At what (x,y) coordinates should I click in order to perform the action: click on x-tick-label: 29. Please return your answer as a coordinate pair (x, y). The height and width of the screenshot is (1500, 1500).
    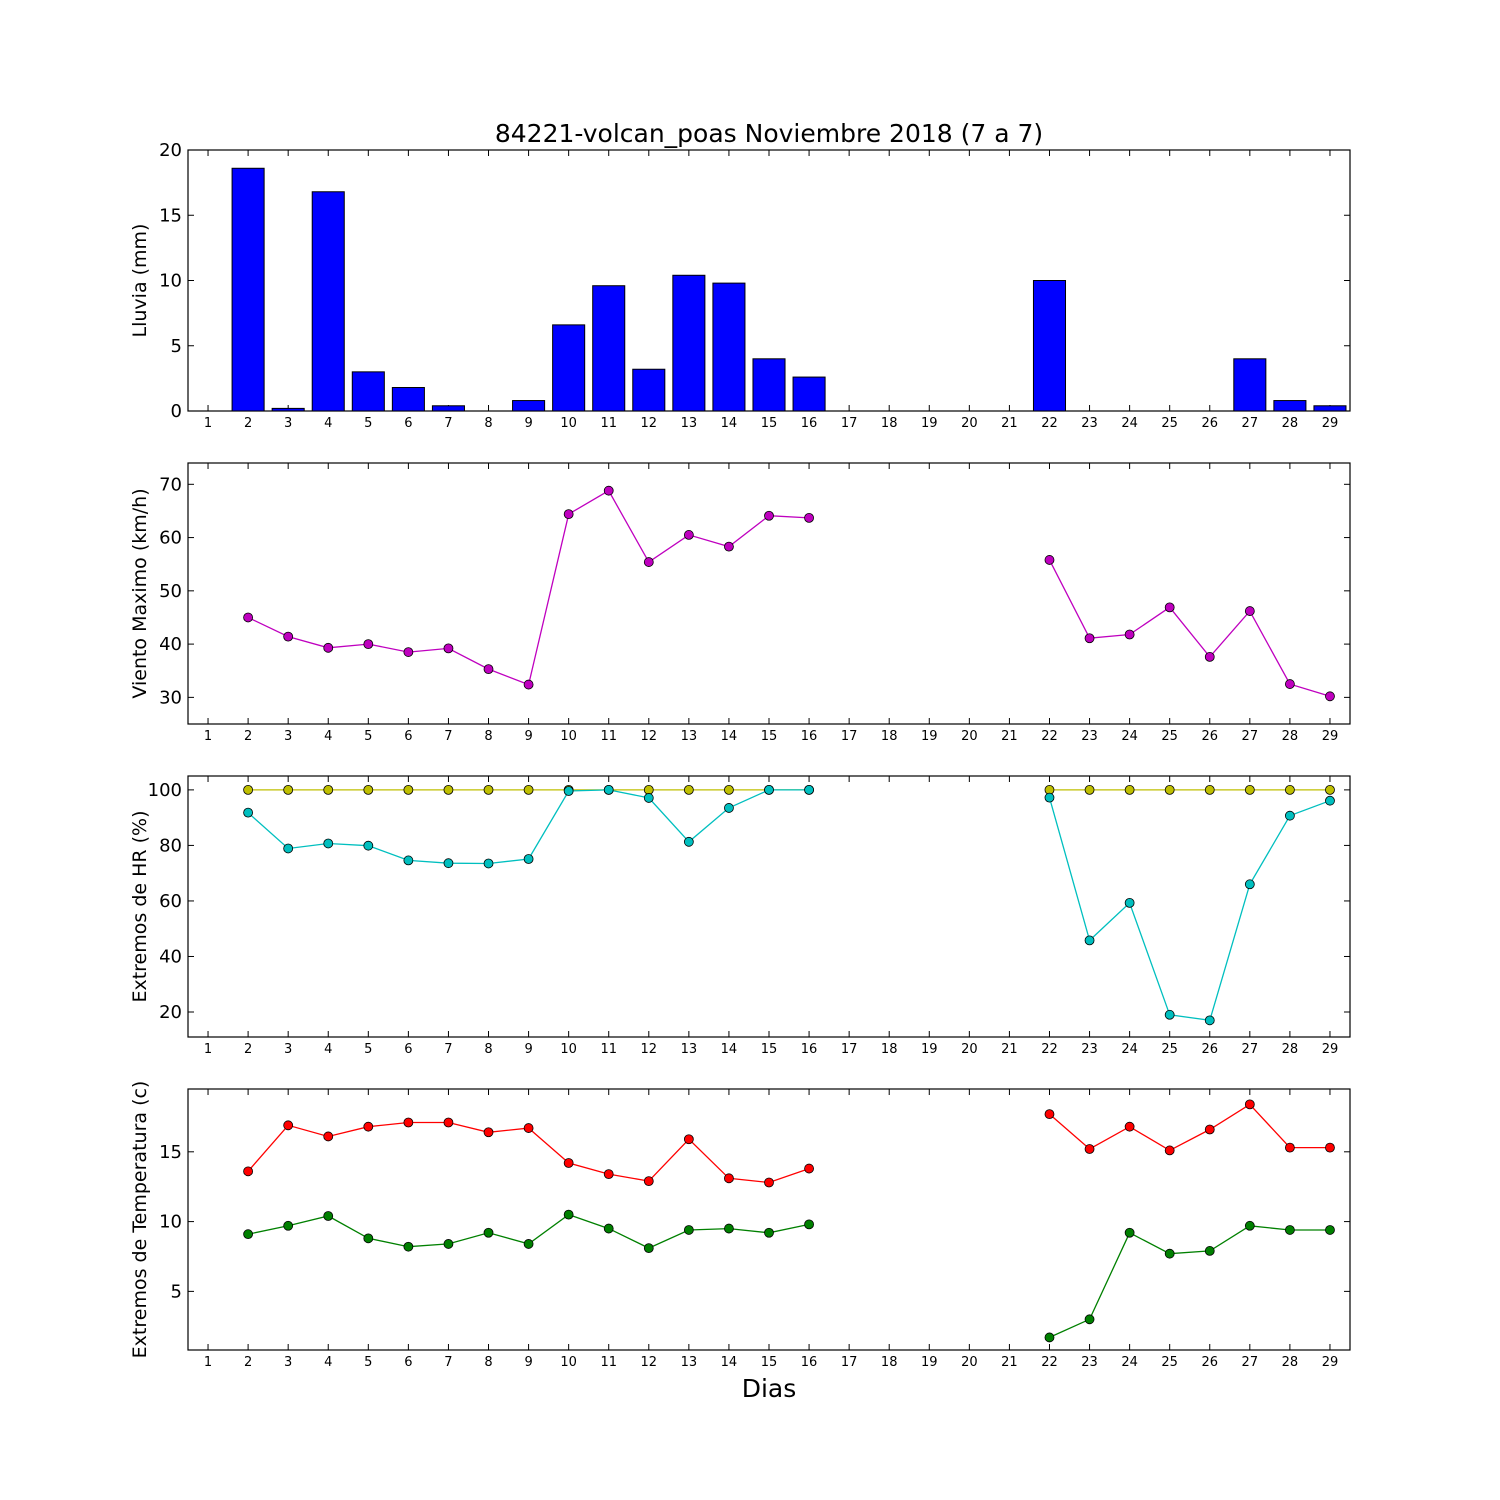
    Looking at the image, I should click on (1330, 736).